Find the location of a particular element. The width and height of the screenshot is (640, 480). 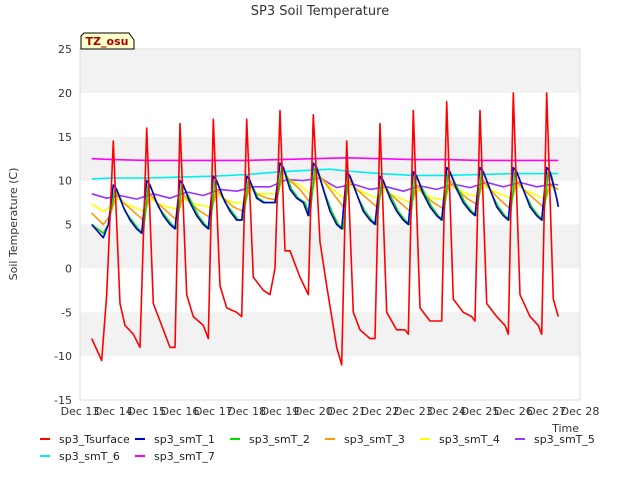

legend-label: sp3_Tsurface is located at coordinates (94, 439).